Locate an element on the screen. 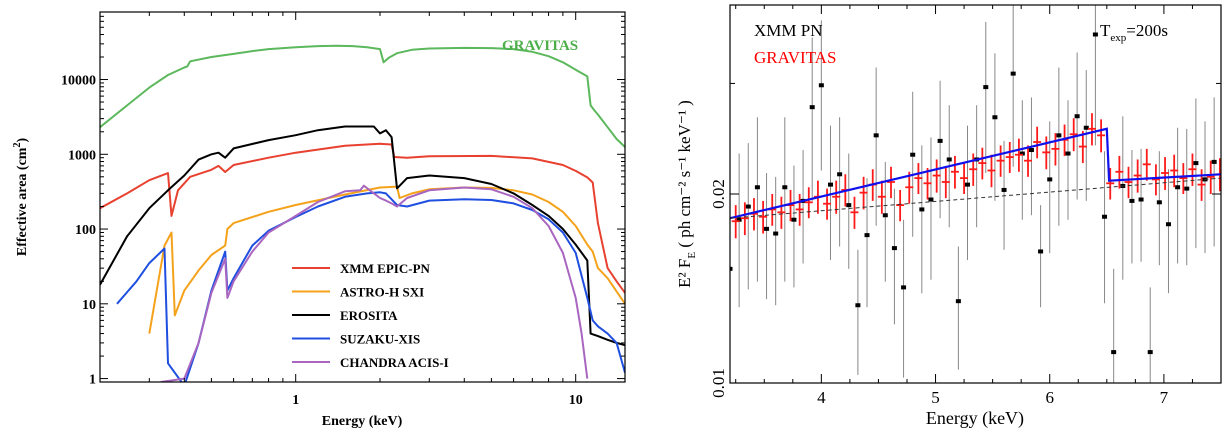 The image size is (1223, 440). left-y-tick-label-0: 1 is located at coordinates (92, 380).